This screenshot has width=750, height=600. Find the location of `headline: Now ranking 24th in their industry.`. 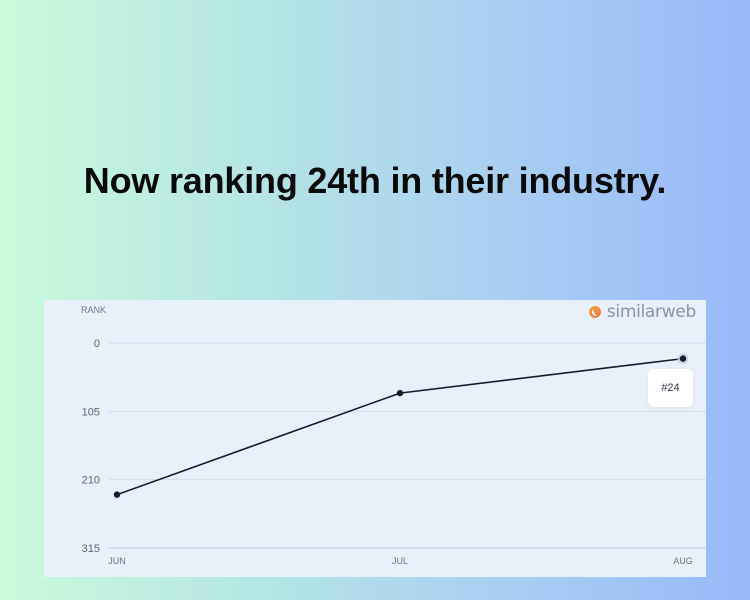

headline: Now ranking 24th in their industry. is located at coordinates (375, 180).